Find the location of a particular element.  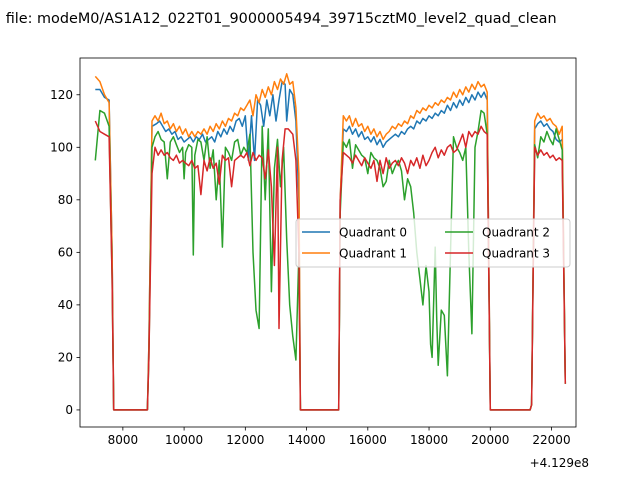

x-tick-label: 12000 is located at coordinates (245, 440).